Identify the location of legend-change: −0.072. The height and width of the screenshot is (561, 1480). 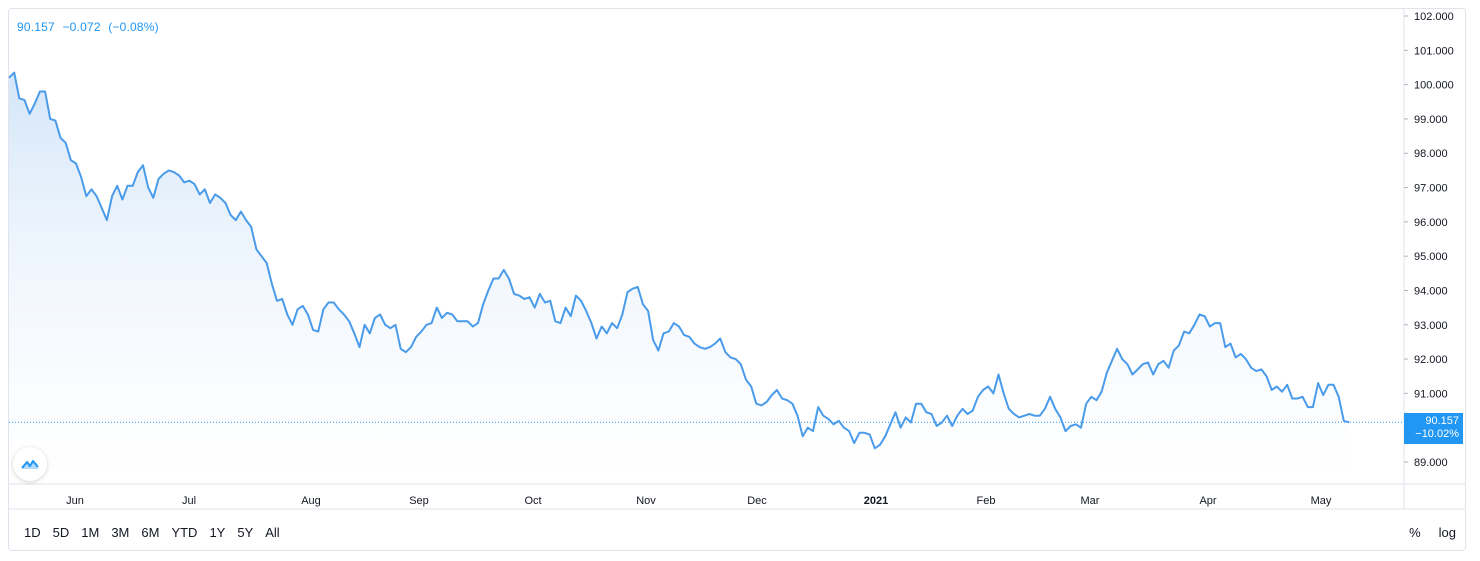
(81, 27).